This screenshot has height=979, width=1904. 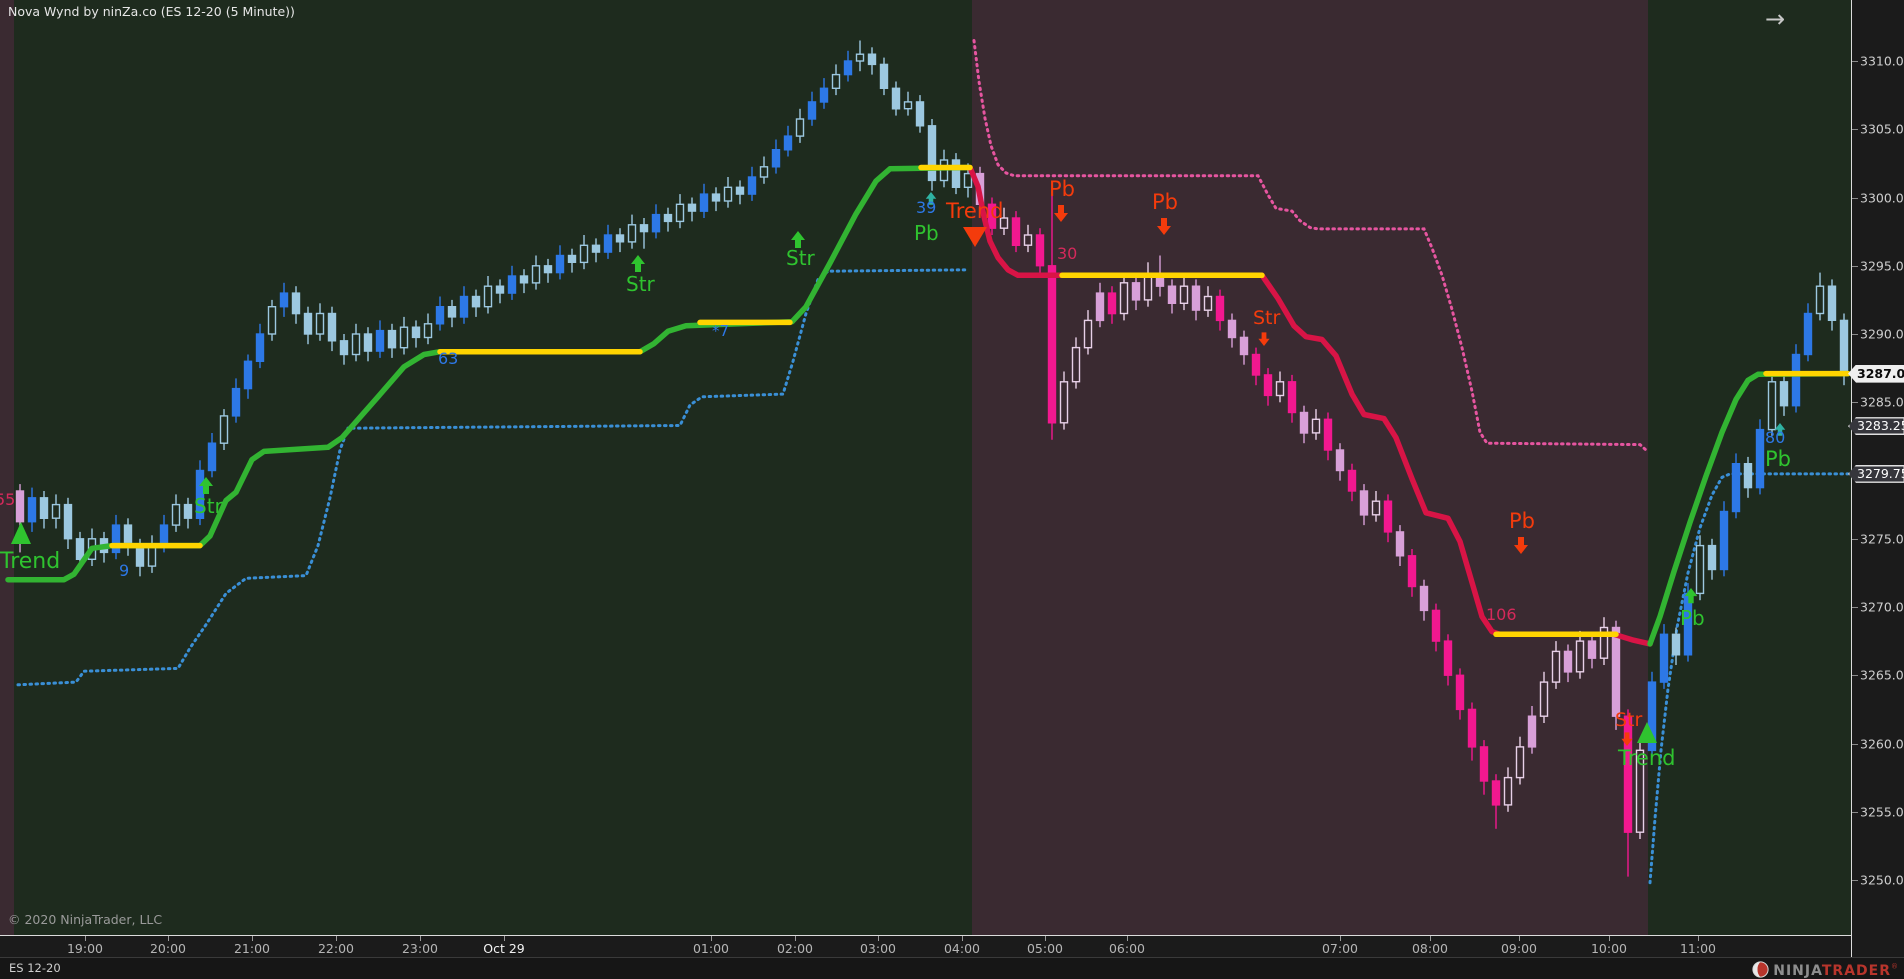 I want to click on time-tick-label: 08:00, so click(x=1430, y=948).